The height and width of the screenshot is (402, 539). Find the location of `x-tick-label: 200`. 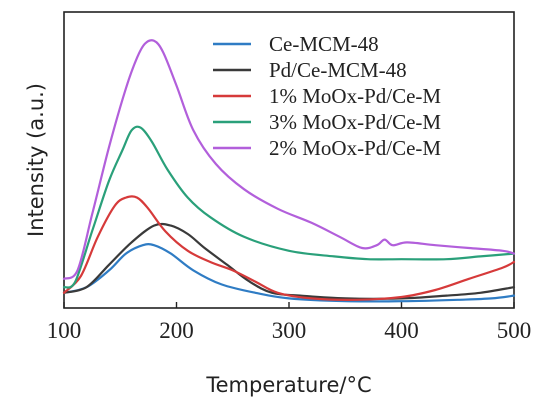

x-tick-label: 200 is located at coordinates (176, 330).